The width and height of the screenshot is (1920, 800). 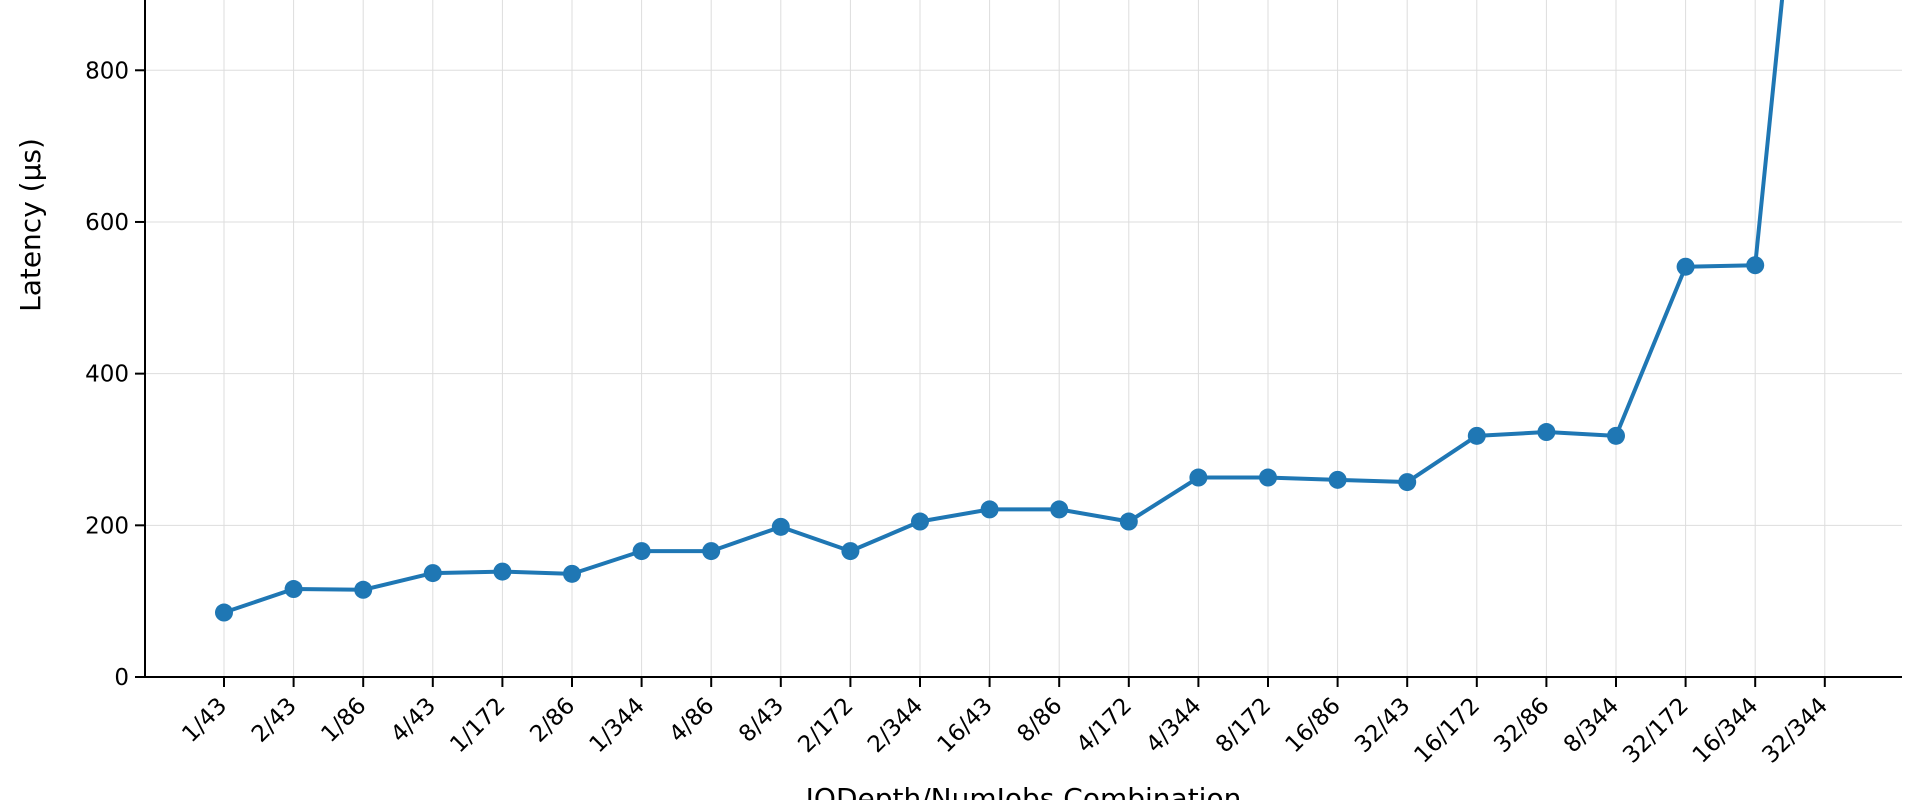 What do you see at coordinates (895, 725) in the screenshot?
I see `x-tick-label: 2/344` at bounding box center [895, 725].